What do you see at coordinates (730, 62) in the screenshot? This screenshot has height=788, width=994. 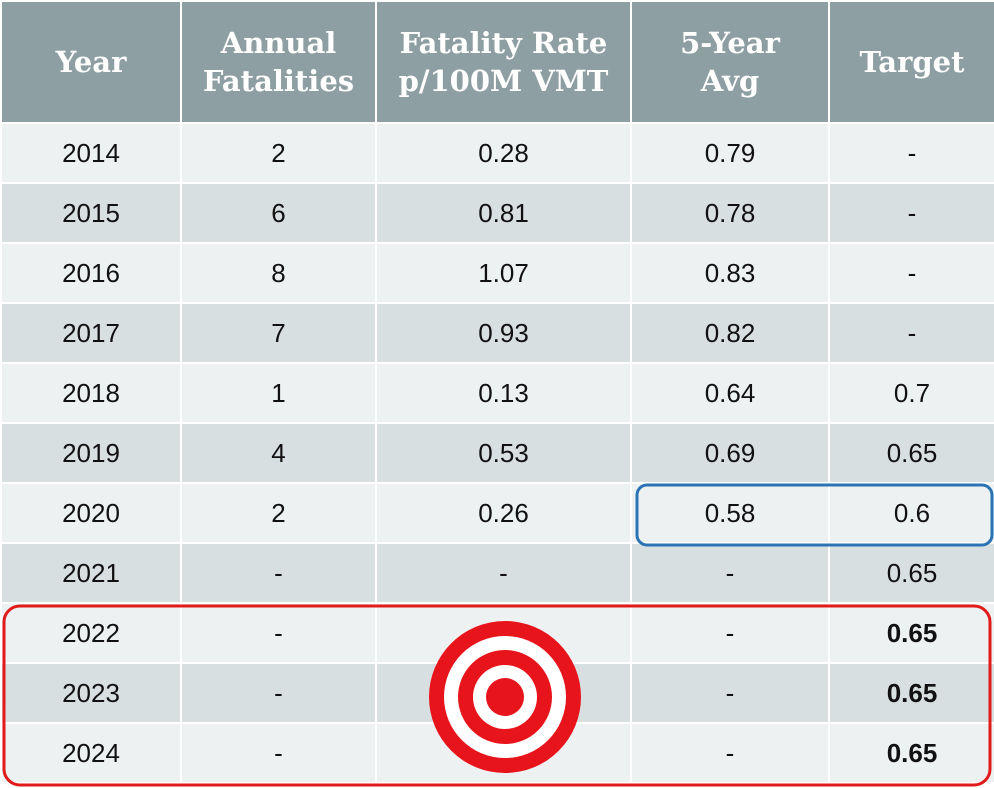 I see `header-cell: 5-Year Avg` at bounding box center [730, 62].